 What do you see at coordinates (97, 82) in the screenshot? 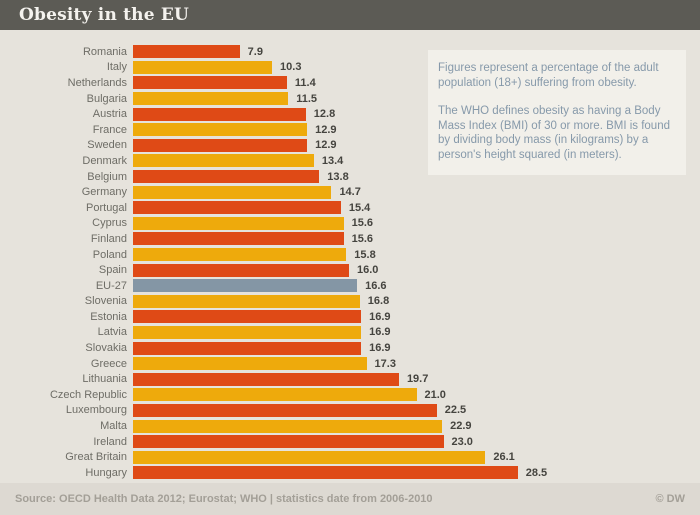
I see `country-label: Netherlands` at bounding box center [97, 82].